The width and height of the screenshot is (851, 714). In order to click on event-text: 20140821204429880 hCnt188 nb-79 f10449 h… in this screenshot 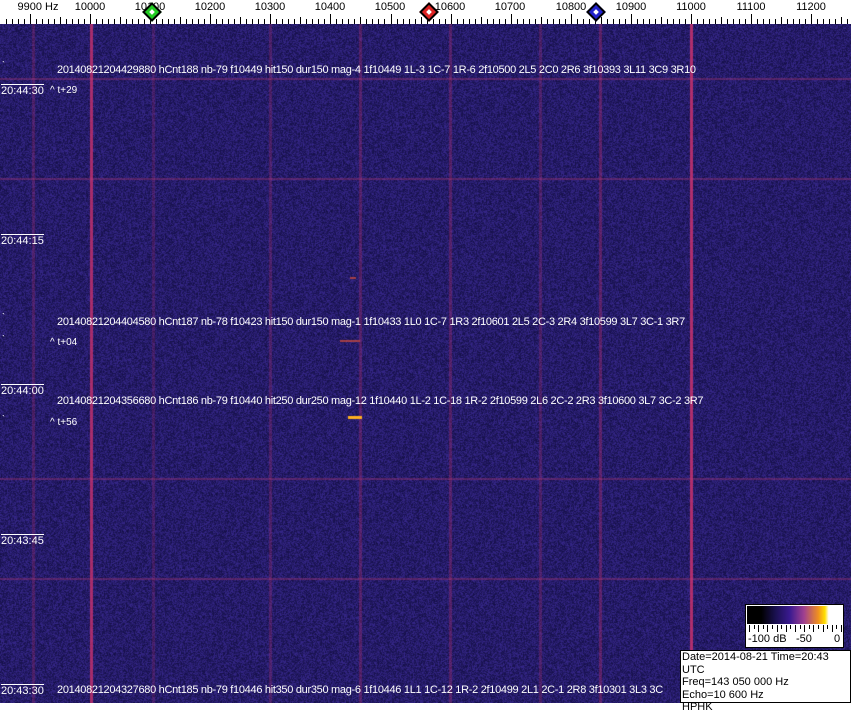, I will do `click(376, 70)`.